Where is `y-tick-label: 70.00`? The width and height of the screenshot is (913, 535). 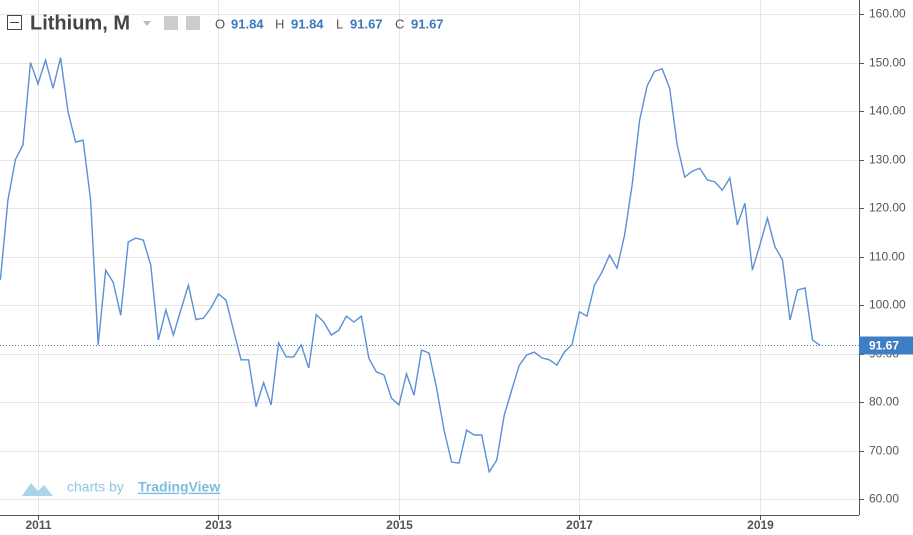
y-tick-label: 70.00 is located at coordinates (884, 451).